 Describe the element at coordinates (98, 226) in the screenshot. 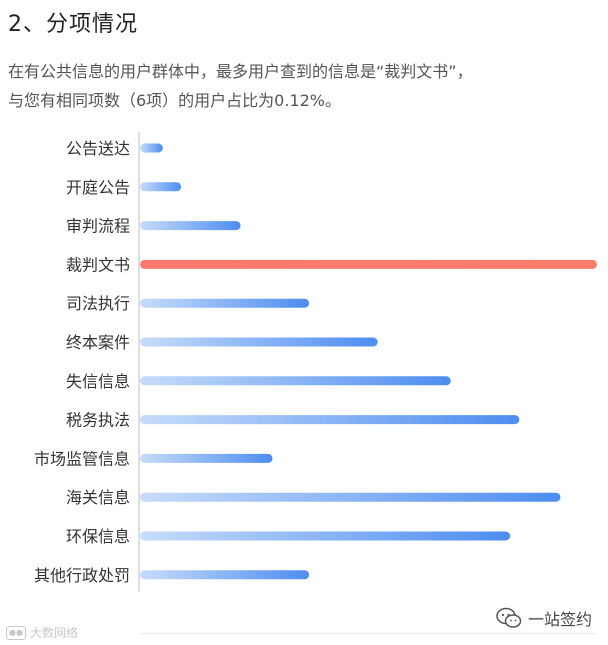

I see `category-label-3: 审判流程` at that location.